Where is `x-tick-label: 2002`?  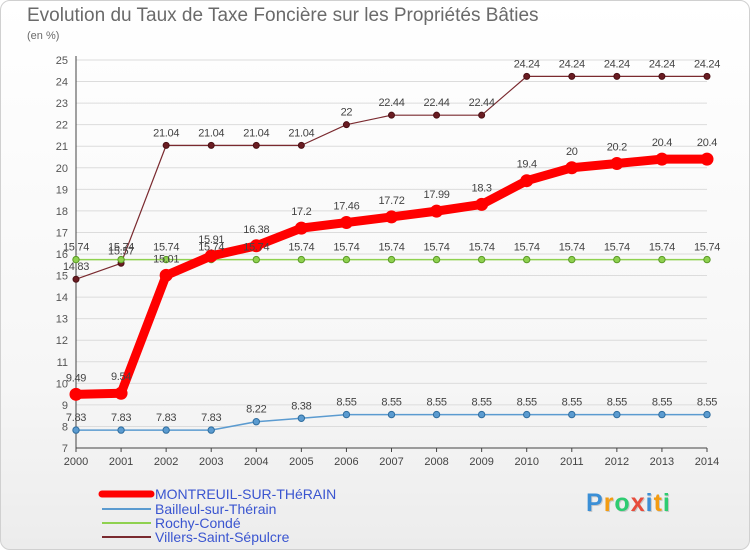 x-tick-label: 2002 is located at coordinates (166, 462).